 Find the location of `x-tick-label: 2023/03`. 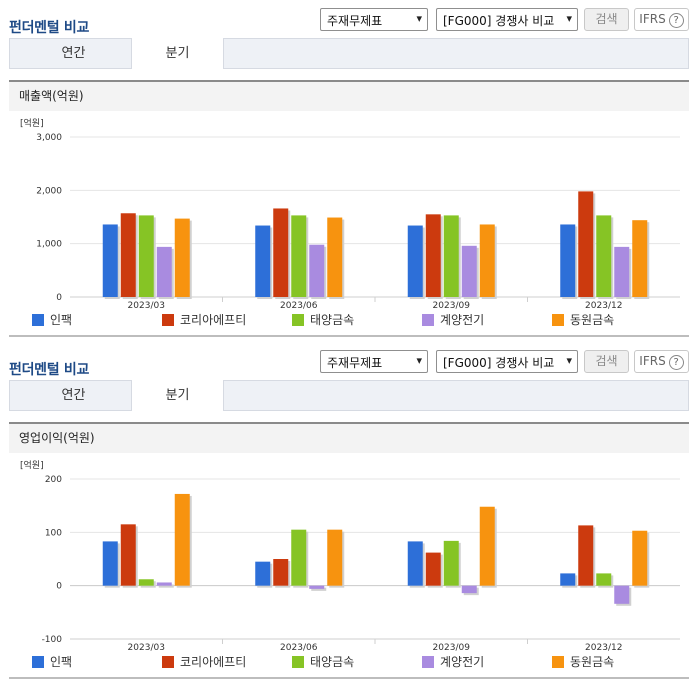

x-tick-label: 2023/03 is located at coordinates (146, 648).